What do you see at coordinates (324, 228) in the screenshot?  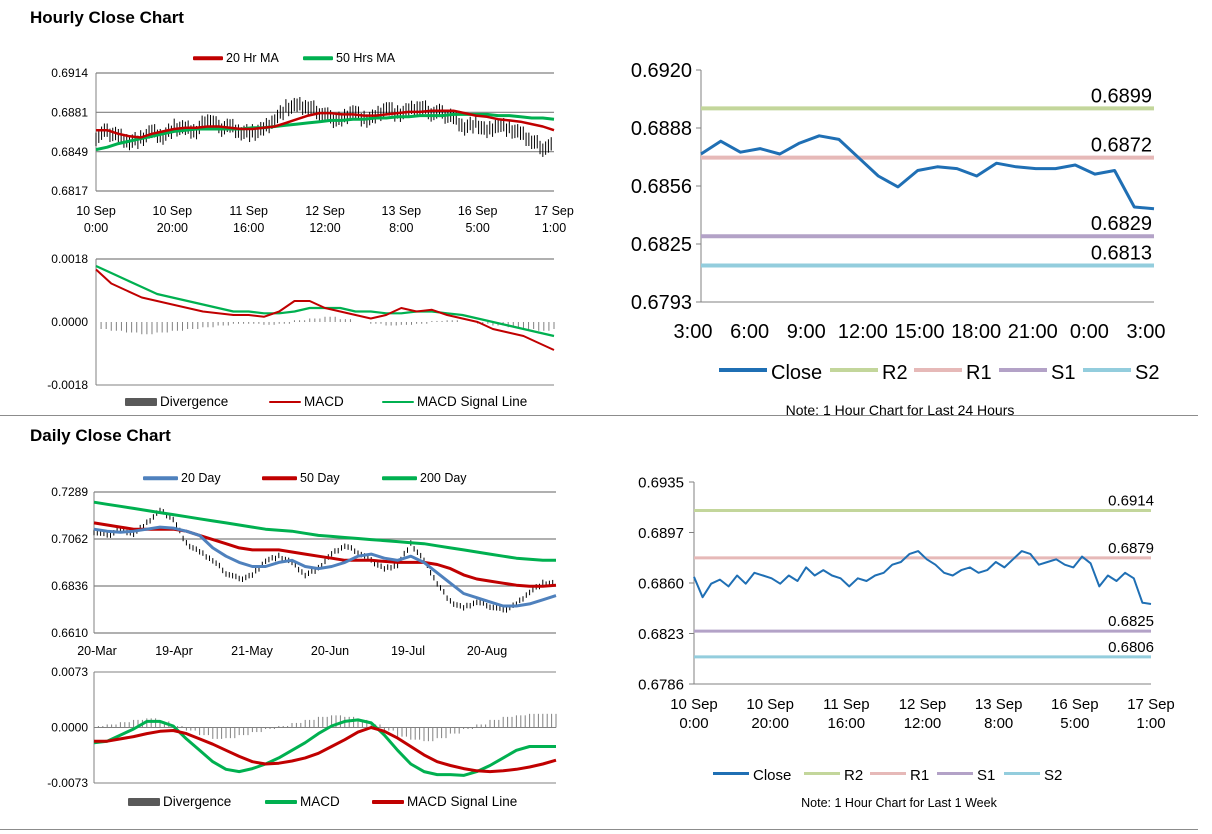 I see `hourly-price-x-tick-time: 12:00` at bounding box center [324, 228].